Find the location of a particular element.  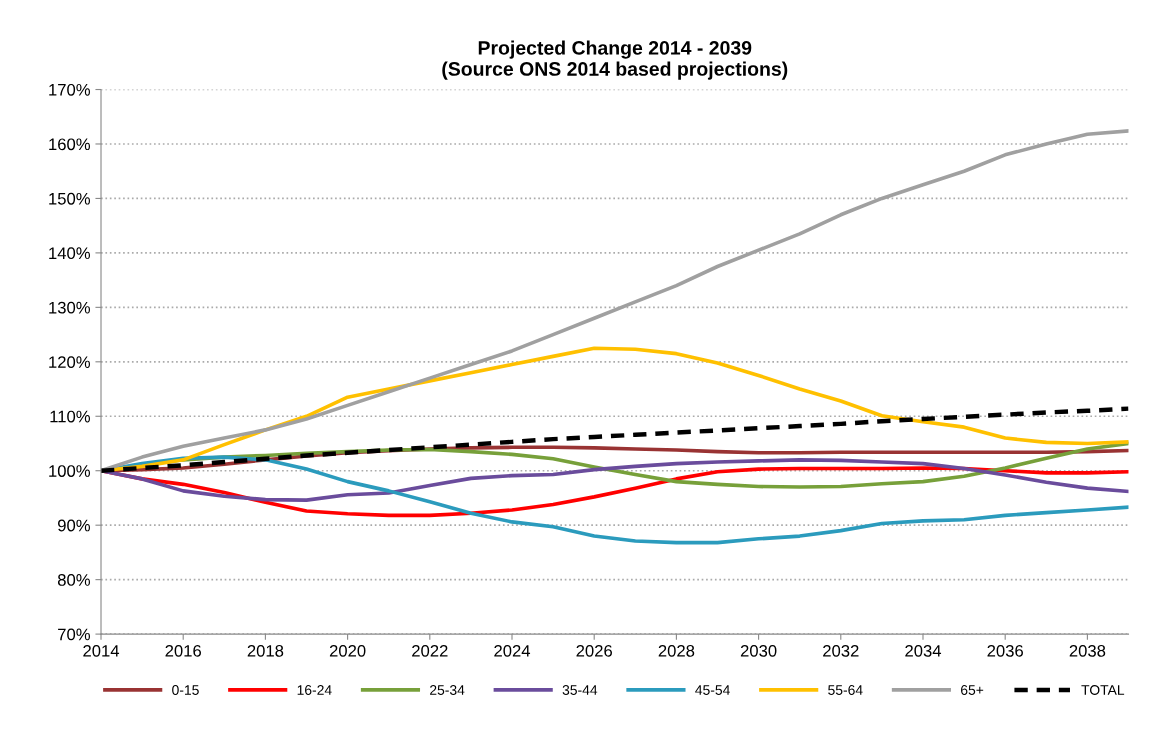

legend-label: 25-34 is located at coordinates (447, 690).